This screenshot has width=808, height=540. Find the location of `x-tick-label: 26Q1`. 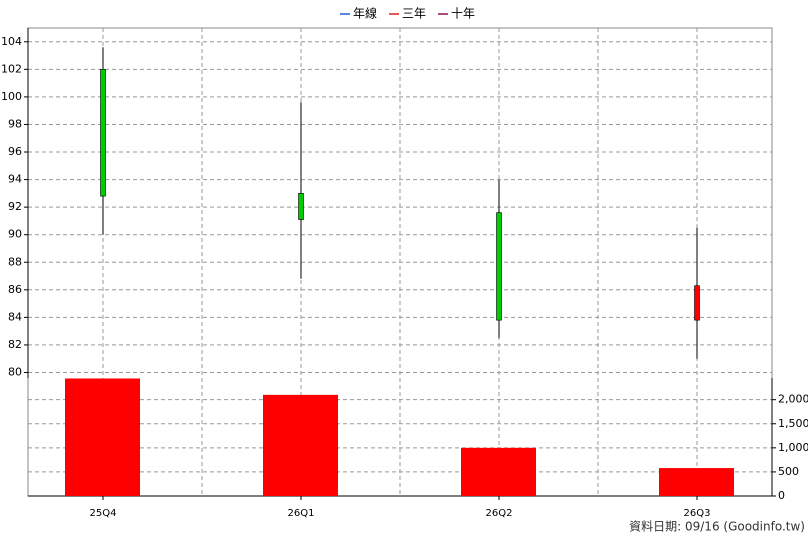

x-tick-label: 26Q1 is located at coordinates (301, 513).